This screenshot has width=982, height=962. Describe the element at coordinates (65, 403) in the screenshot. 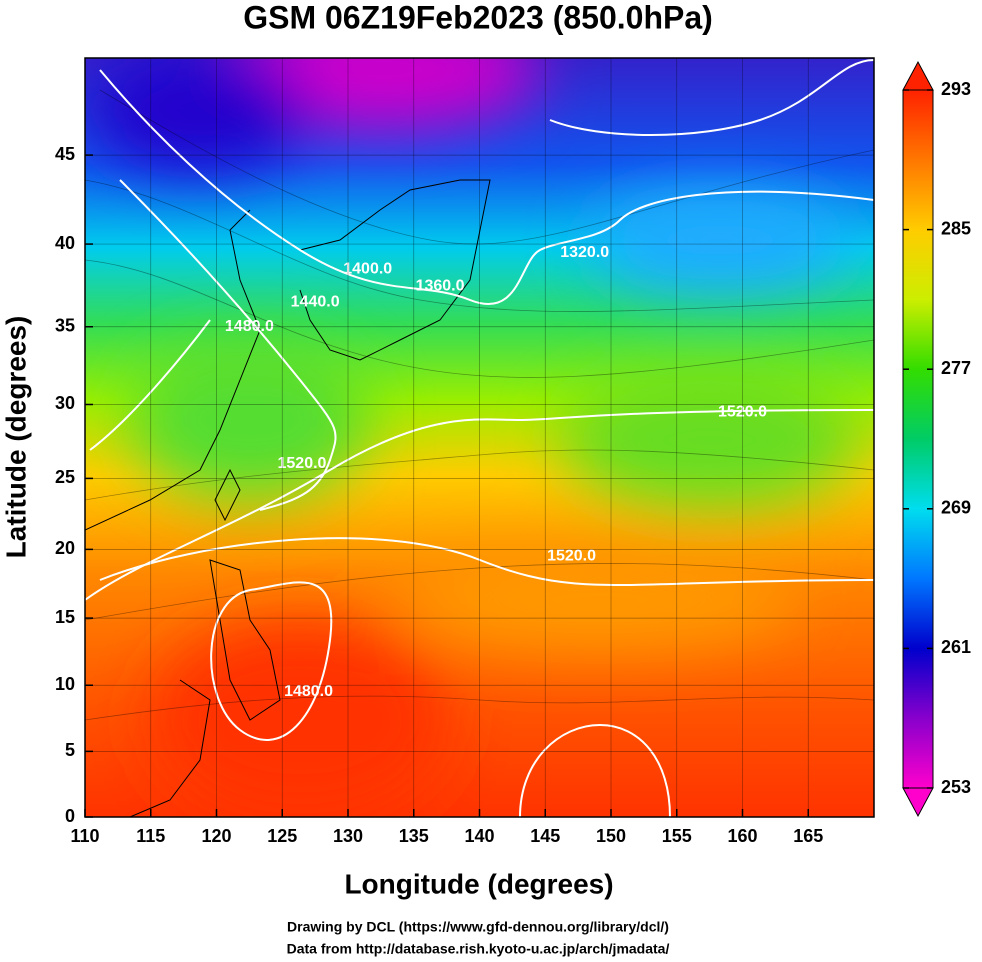

I see `y-tick-label: 30` at that location.